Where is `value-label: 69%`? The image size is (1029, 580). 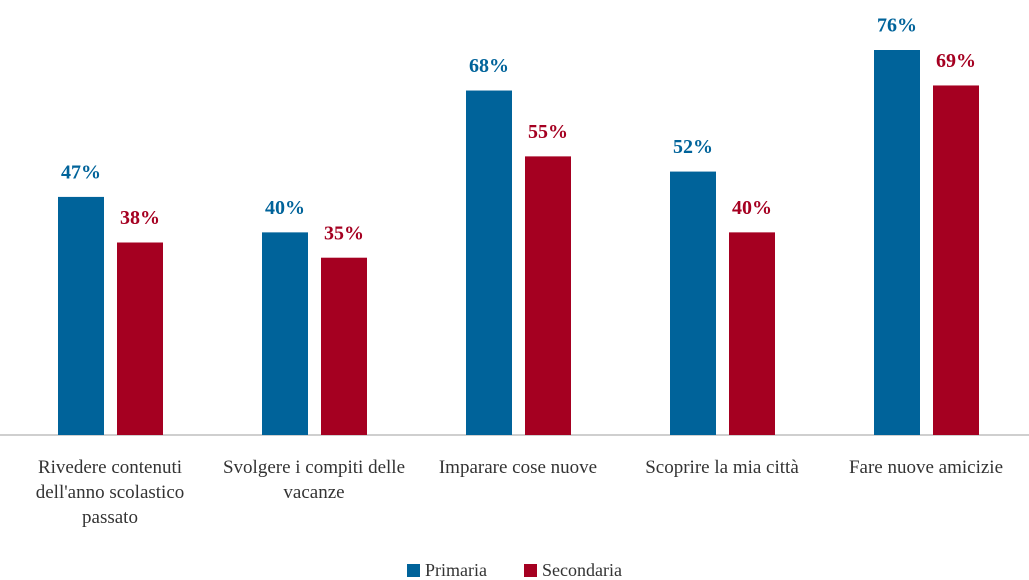
value-label: 69% is located at coordinates (956, 61).